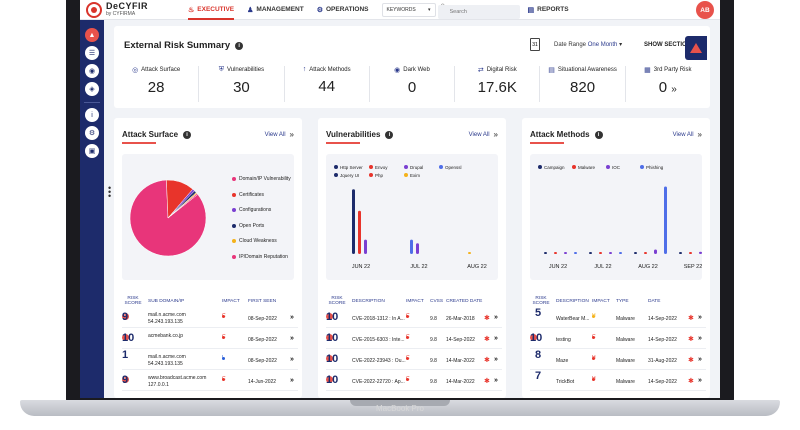  I want to click on legend-item: IOC, so click(613, 167).